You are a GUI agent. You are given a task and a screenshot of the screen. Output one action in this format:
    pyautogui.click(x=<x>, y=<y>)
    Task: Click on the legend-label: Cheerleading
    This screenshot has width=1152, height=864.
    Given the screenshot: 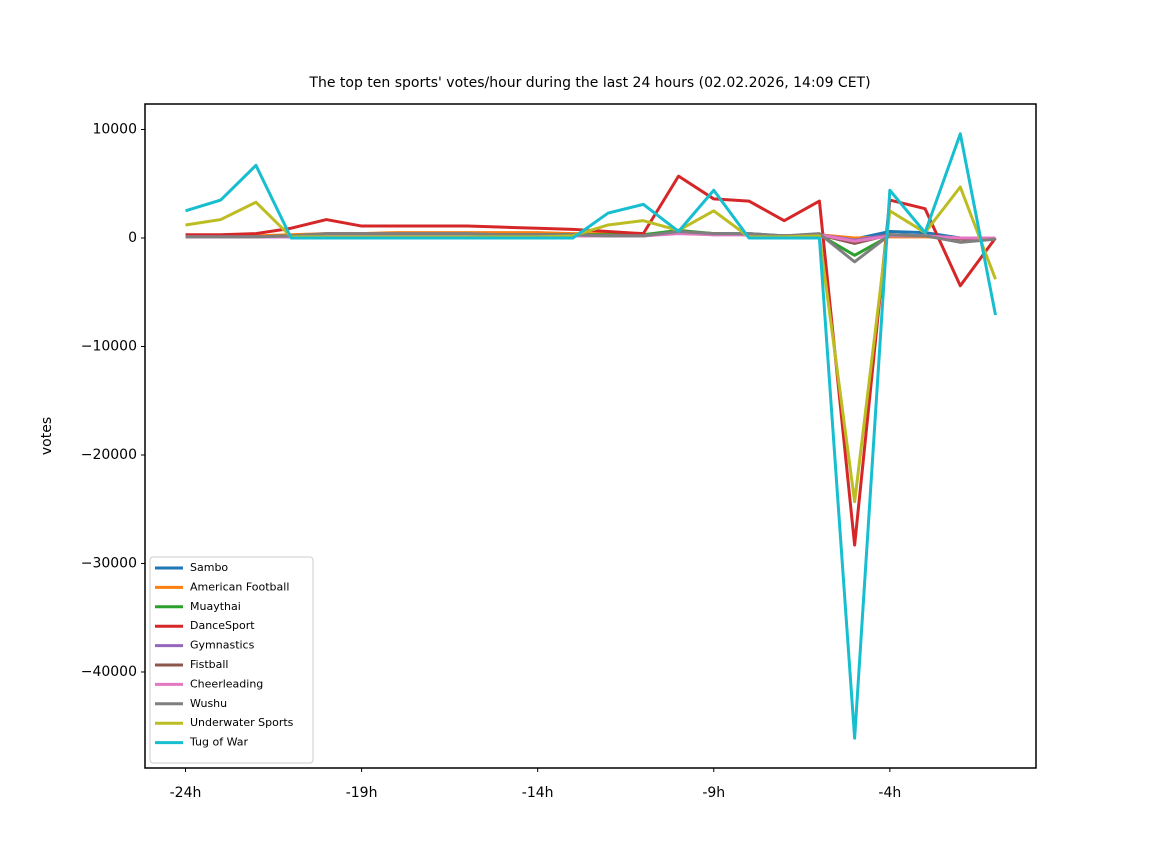 What is the action you would take?
    pyautogui.click(x=226, y=683)
    